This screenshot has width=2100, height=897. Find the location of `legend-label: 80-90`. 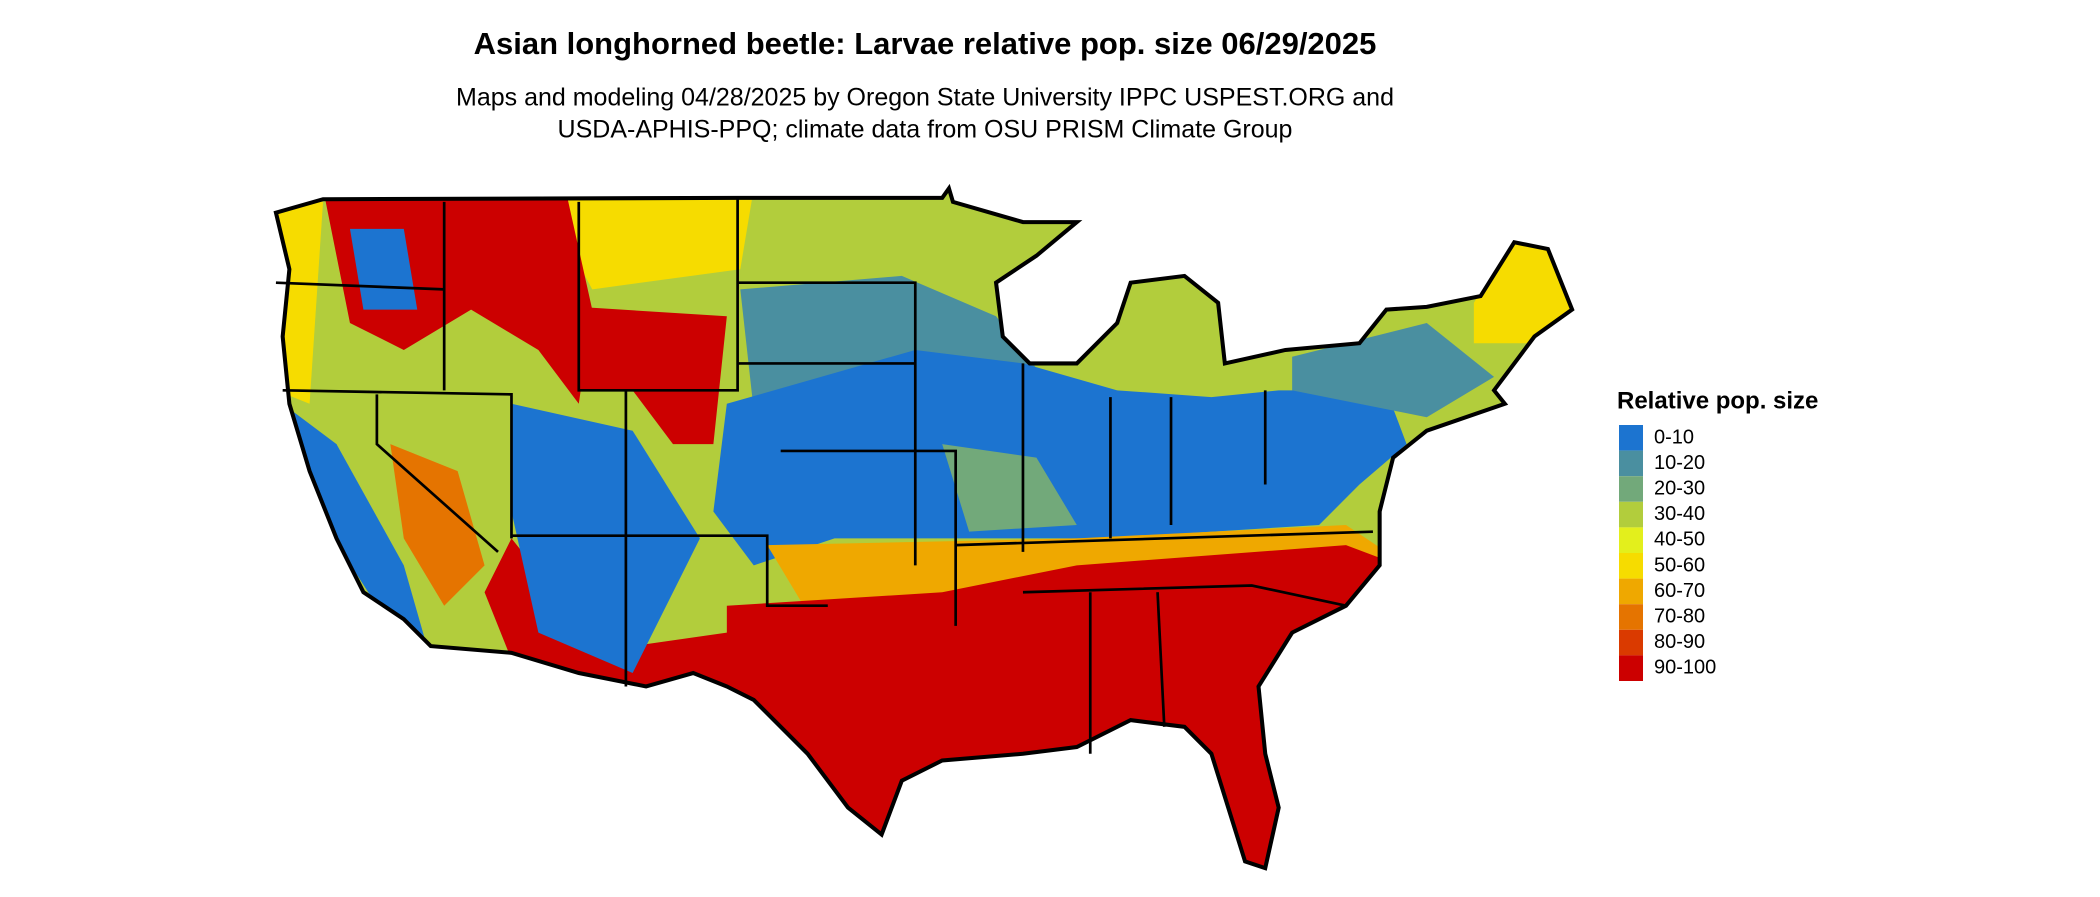

legend-label: 80-90 is located at coordinates (1679, 642).